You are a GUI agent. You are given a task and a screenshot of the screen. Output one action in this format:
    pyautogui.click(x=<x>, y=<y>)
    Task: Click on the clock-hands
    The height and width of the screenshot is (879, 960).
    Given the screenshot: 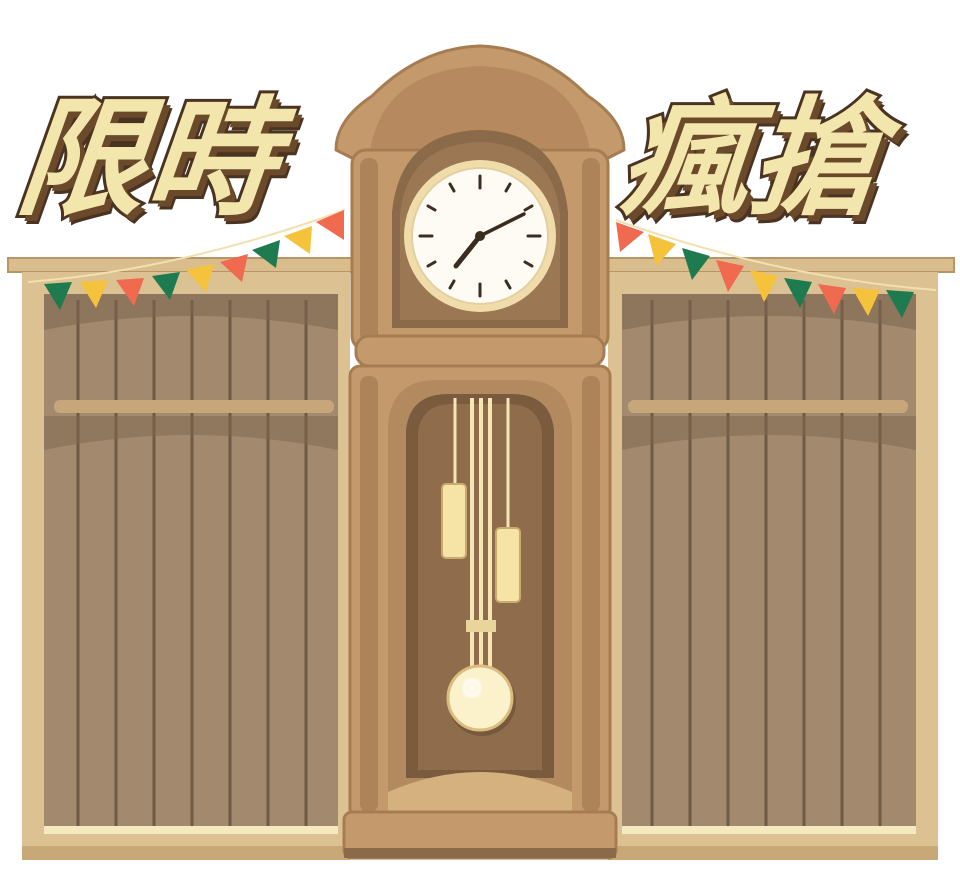 What is the action you would take?
    pyautogui.click(x=489, y=240)
    